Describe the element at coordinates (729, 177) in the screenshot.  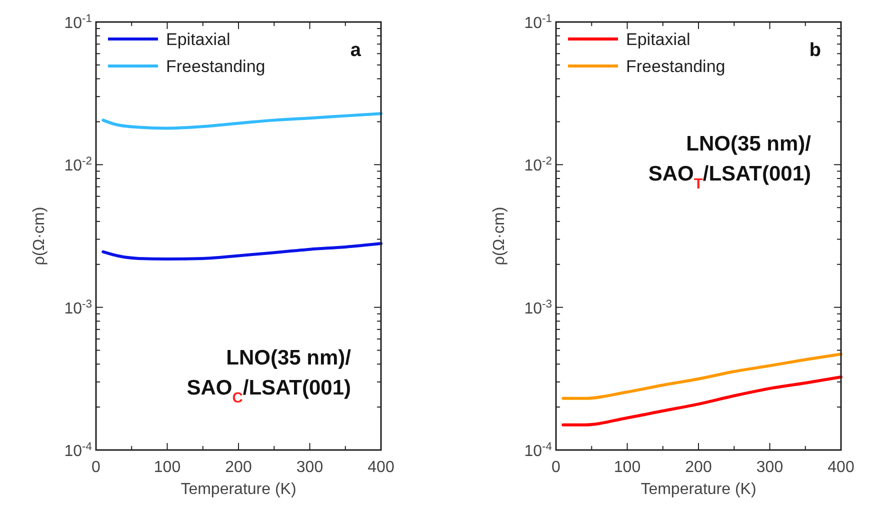
I see `annotation: SAO$_{T}$/LSAT(001)` at that location.